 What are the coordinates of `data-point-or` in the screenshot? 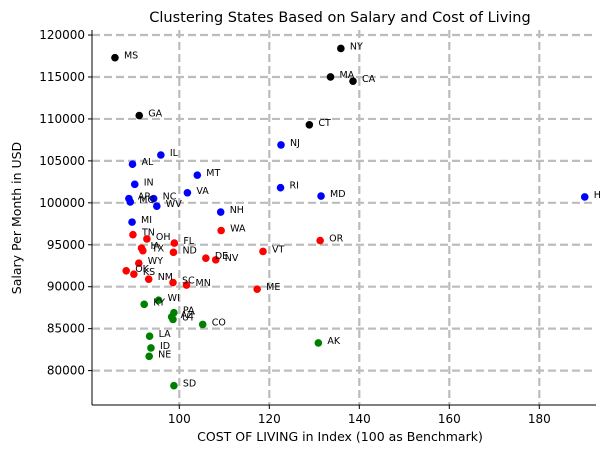 It's located at (320, 240).